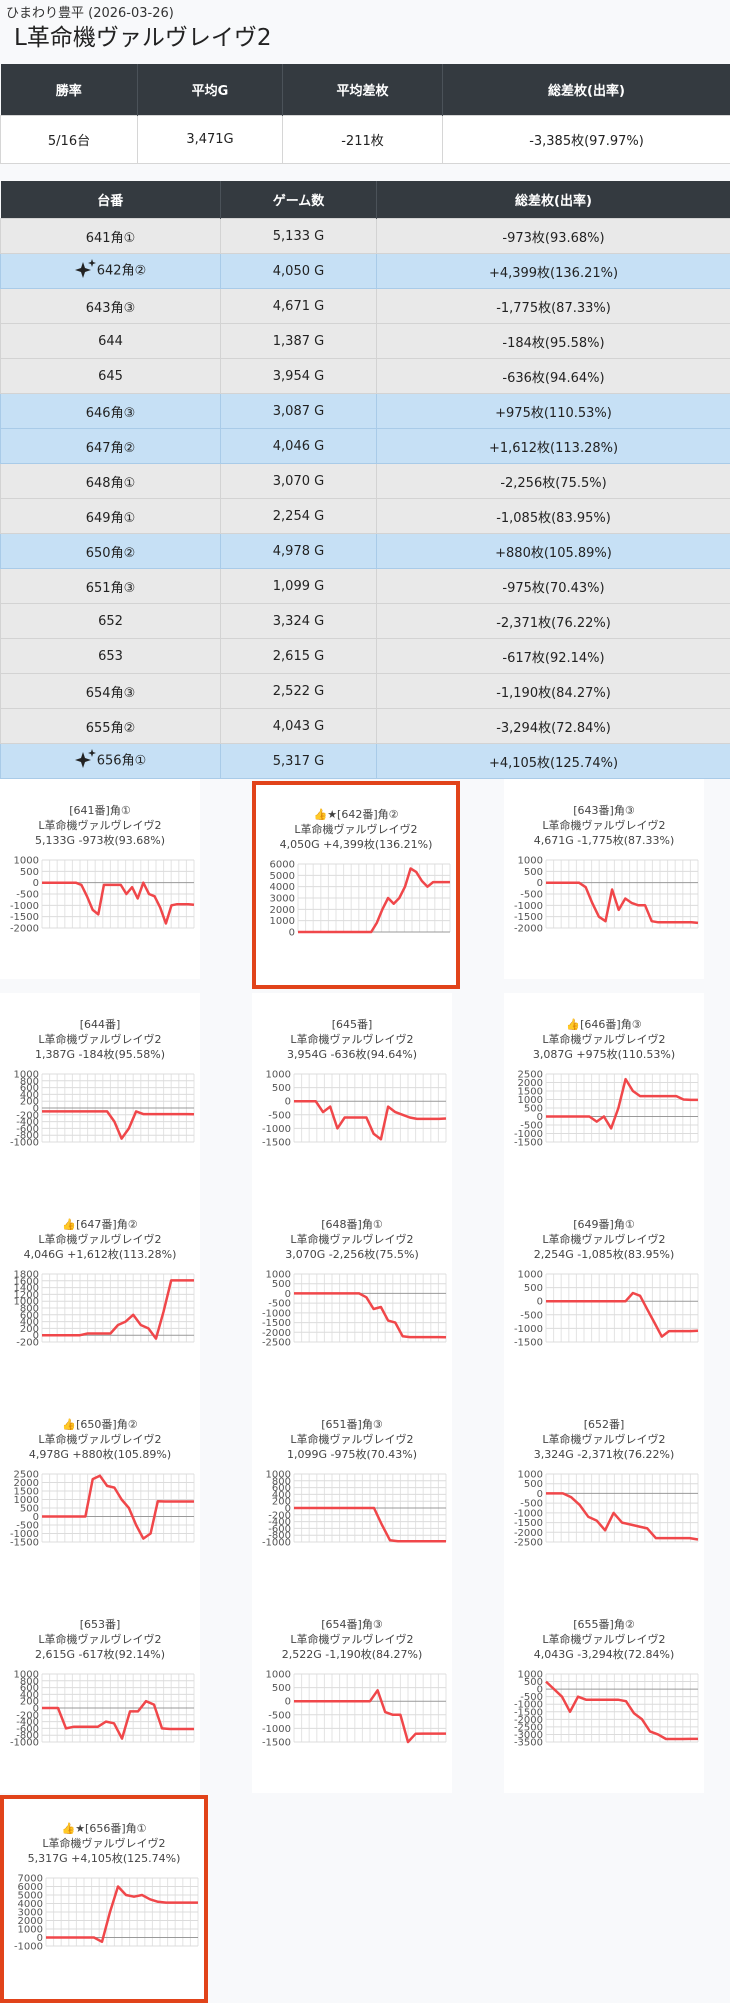 This screenshot has width=730, height=2003. Describe the element at coordinates (282, 899) in the screenshot. I see `y-tick-label: 3000` at that location.